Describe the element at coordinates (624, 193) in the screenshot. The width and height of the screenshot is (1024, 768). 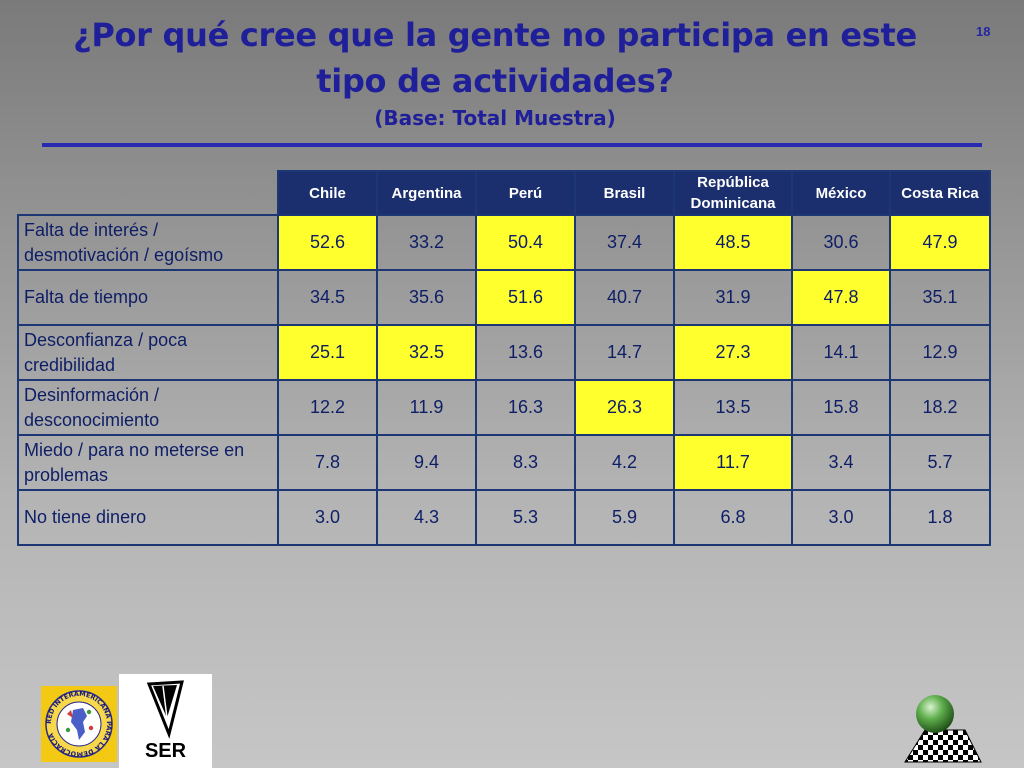
I see `col-header-brasil: Brasil` at that location.